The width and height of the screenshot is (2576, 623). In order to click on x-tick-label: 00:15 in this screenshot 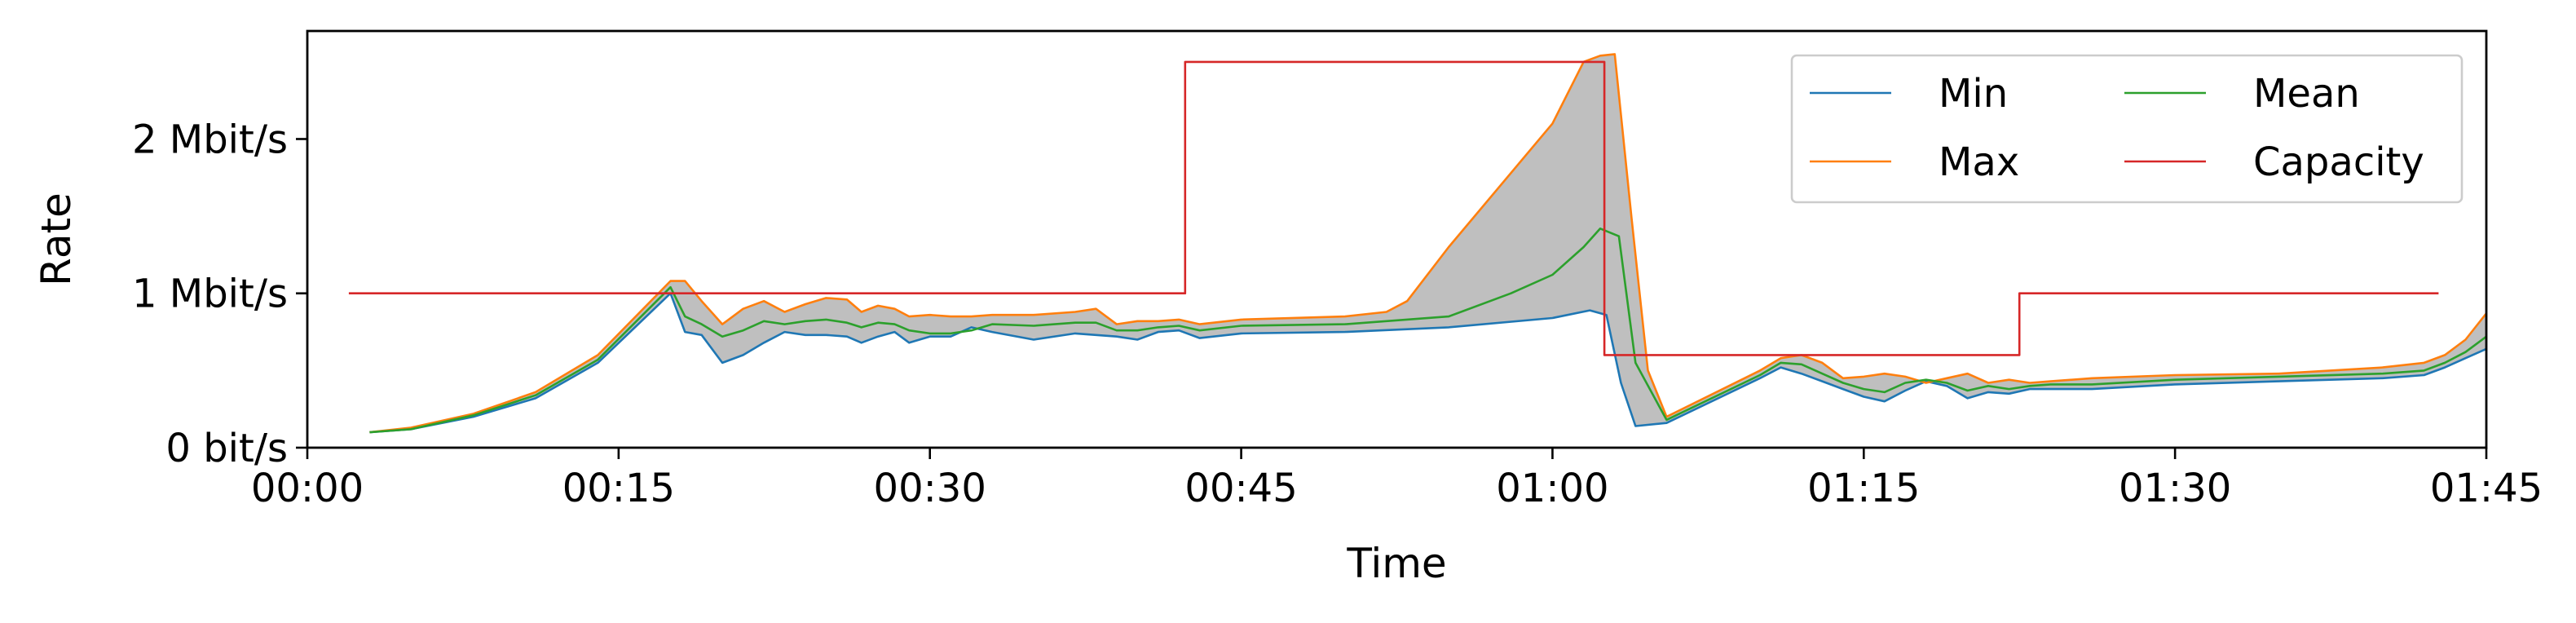, I will do `click(618, 489)`.